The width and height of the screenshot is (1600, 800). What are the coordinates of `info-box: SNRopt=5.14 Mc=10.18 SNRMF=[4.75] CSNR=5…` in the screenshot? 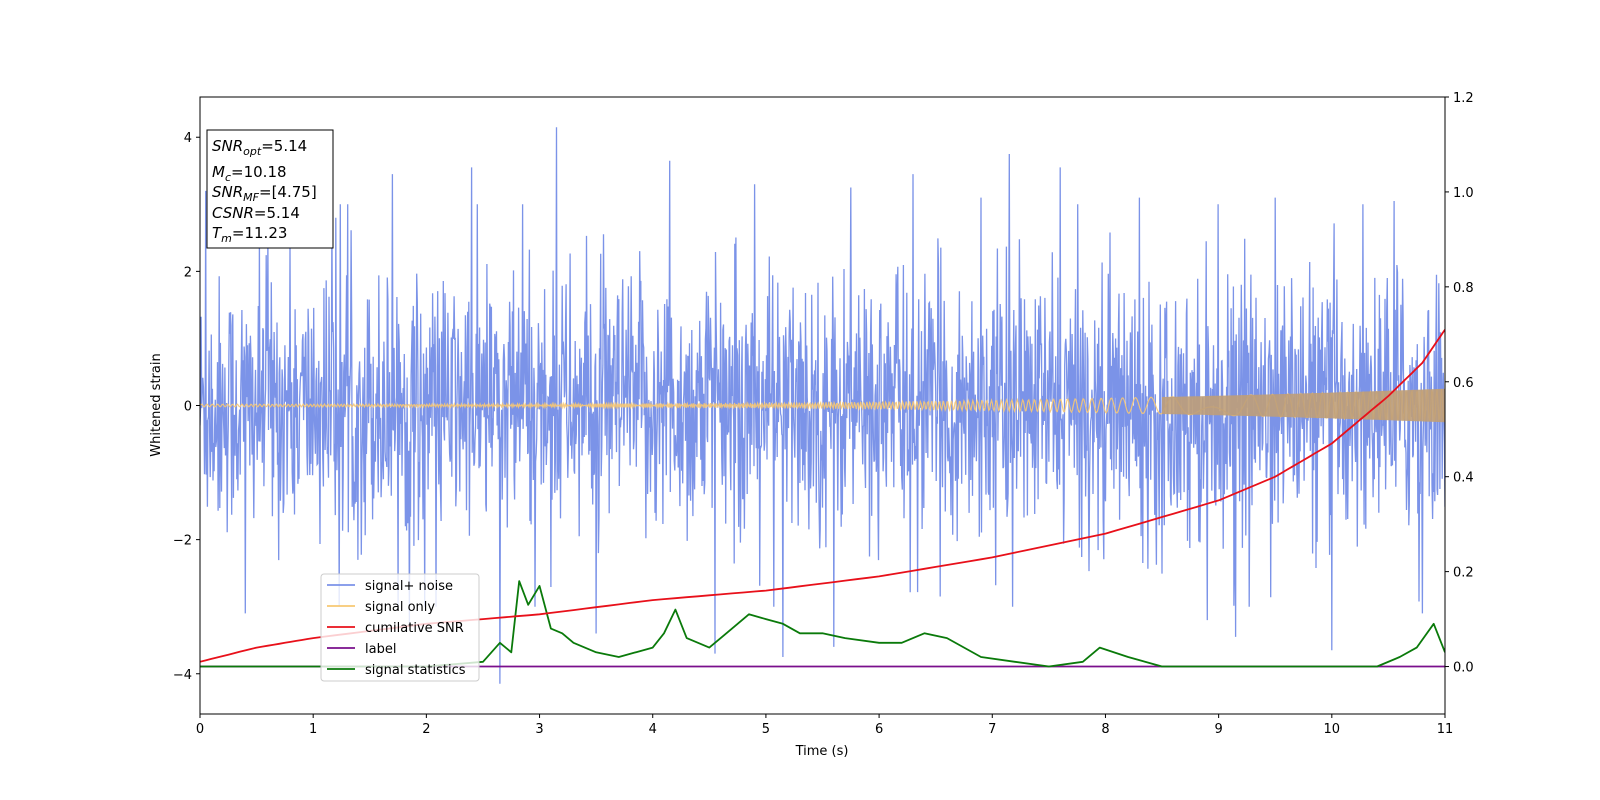 It's located at (270, 189).